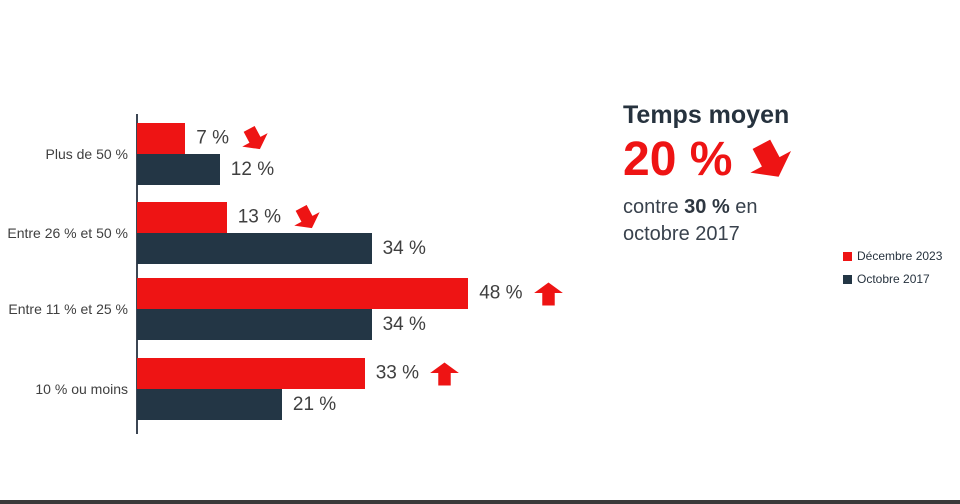 This screenshot has width=960, height=504. I want to click on value-label: 48 %, so click(521, 293).